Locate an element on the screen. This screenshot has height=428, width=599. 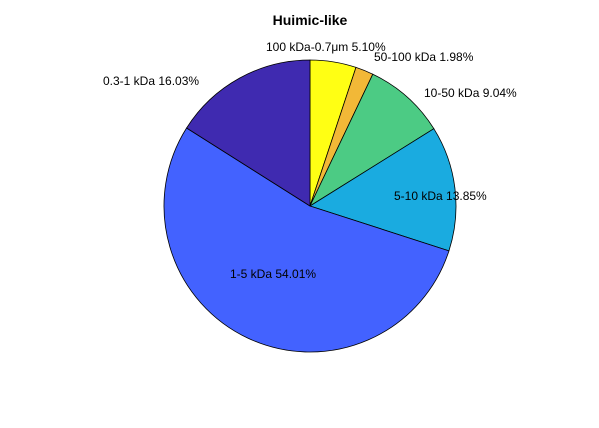
slice-label-4: 5-10 kDa 13.85% is located at coordinates (440, 196).